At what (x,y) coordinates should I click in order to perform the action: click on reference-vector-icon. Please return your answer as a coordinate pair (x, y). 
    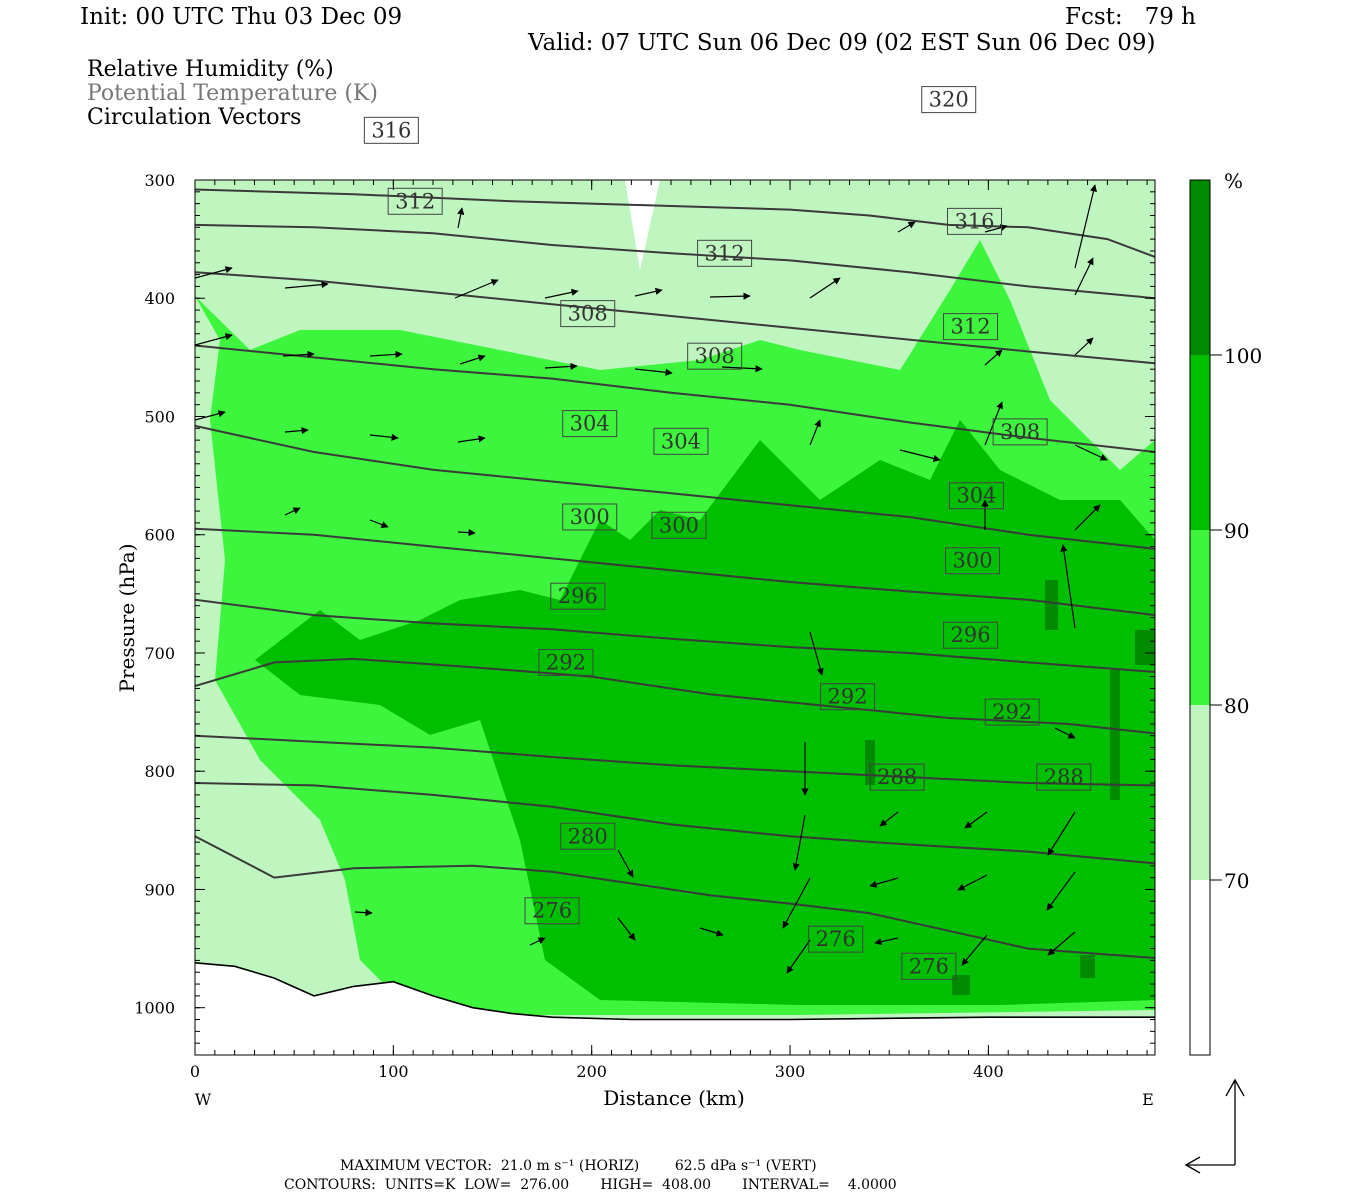
    Looking at the image, I should click on (1214, 1126).